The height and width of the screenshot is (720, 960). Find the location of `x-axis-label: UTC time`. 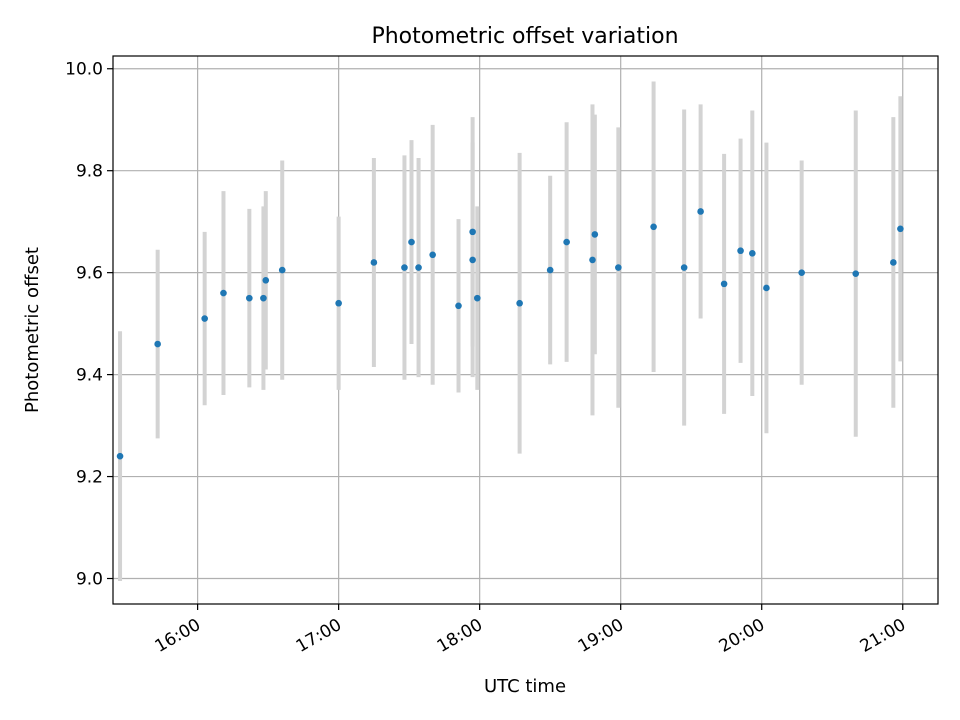

x-axis-label: UTC time is located at coordinates (525, 686).